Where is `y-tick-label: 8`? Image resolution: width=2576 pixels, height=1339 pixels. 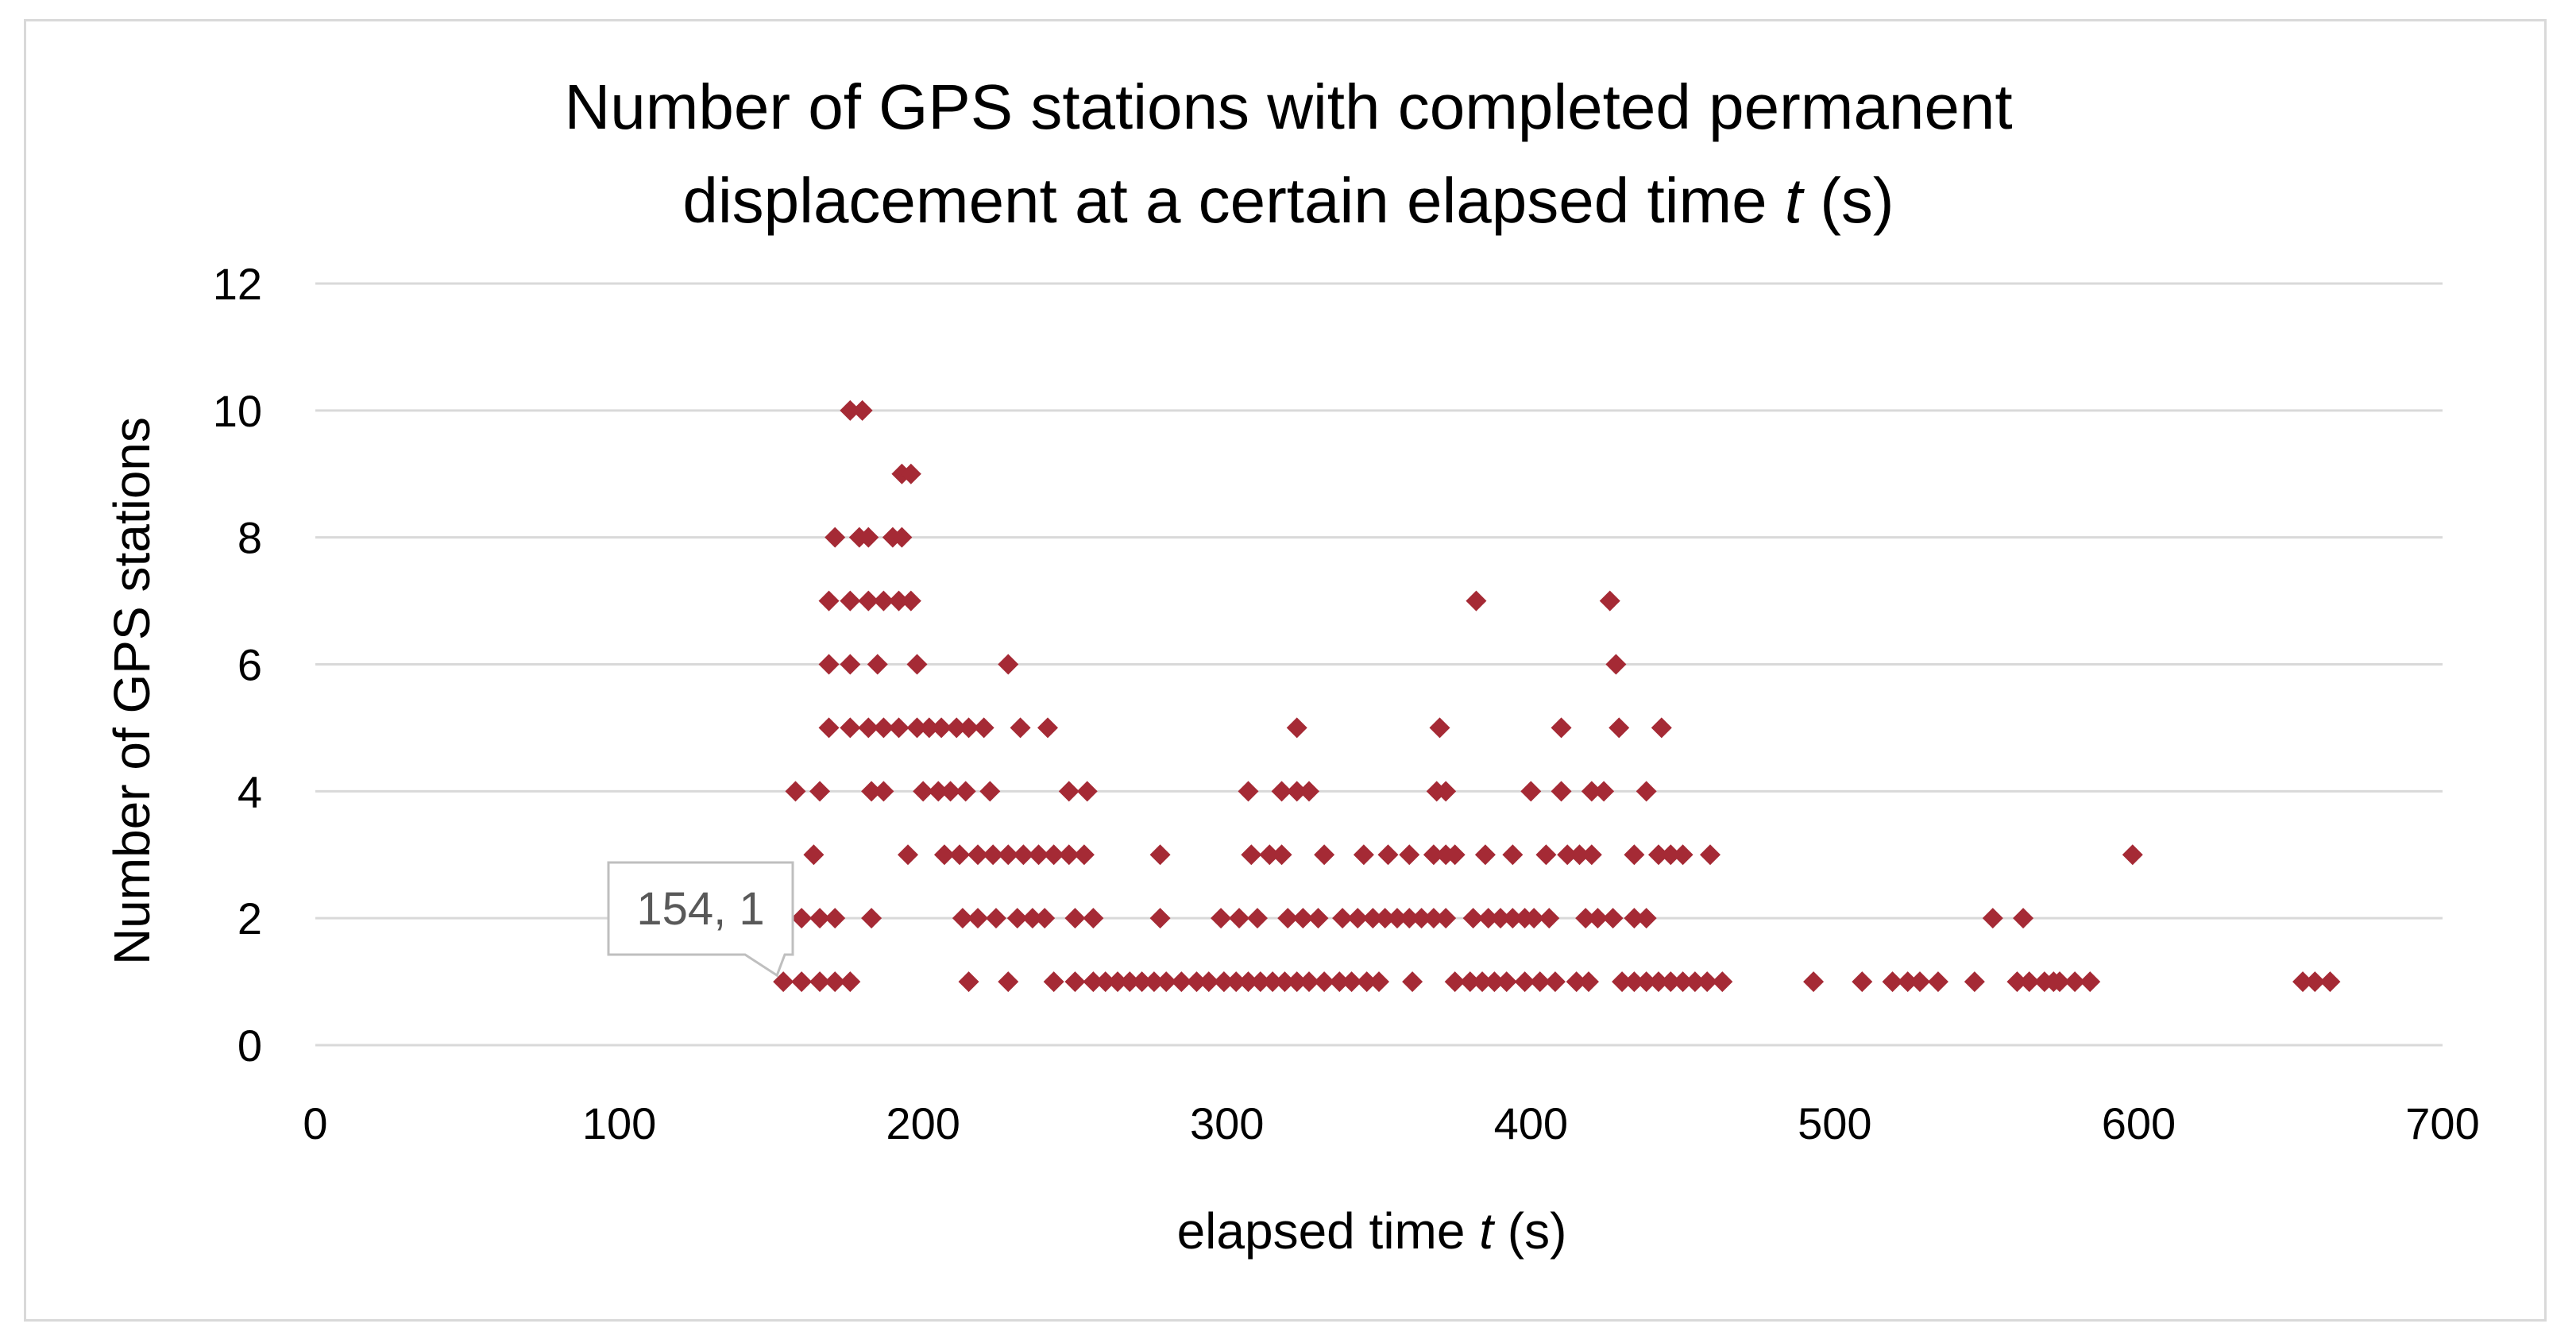
y-tick-label: 8 is located at coordinates (250, 538).